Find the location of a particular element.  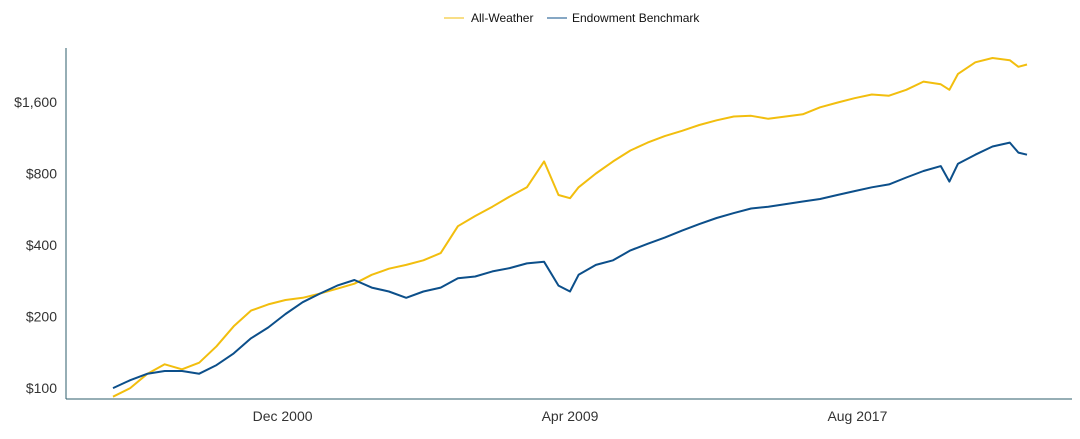

x-tick-label: Aug 2017 is located at coordinates (857, 416).